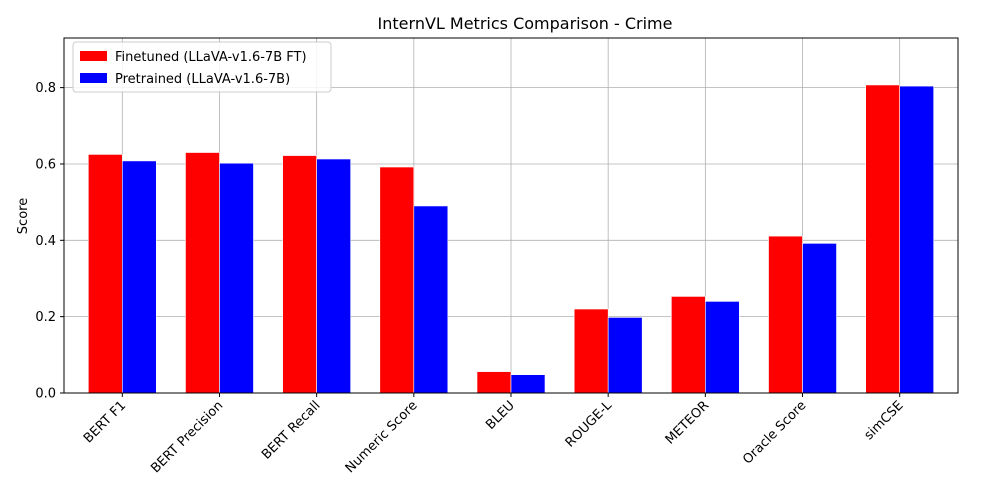 The width and height of the screenshot is (1000, 500). What do you see at coordinates (382, 437) in the screenshot?
I see `x-tick-label: Numeric Score` at bounding box center [382, 437].